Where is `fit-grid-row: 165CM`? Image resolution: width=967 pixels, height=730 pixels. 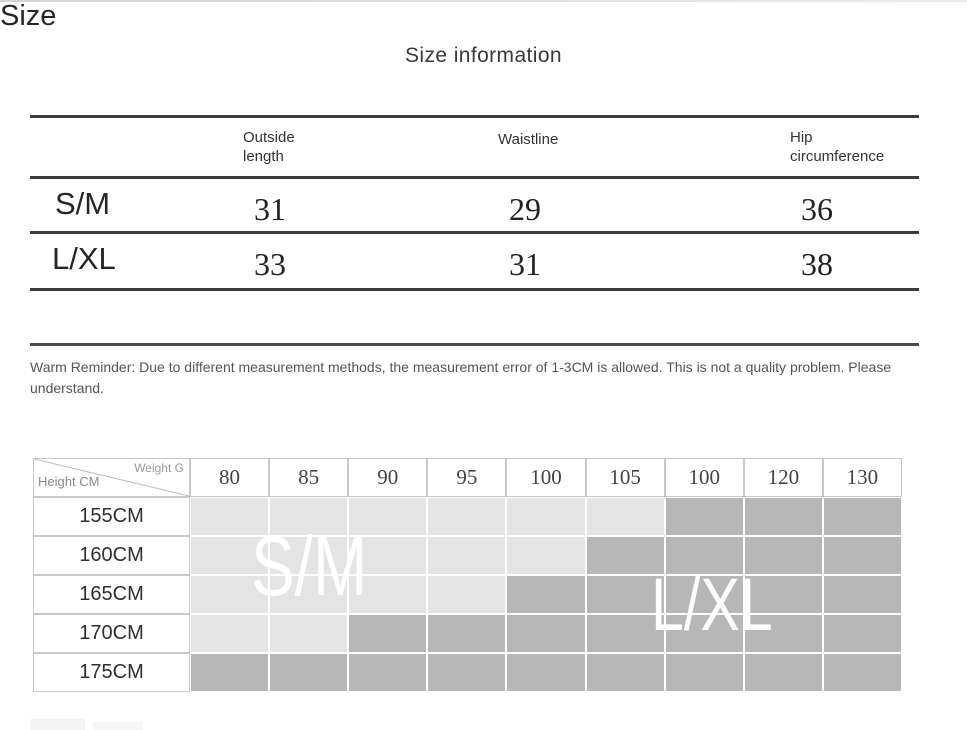 fit-grid-row: 165CM is located at coordinates (467, 594).